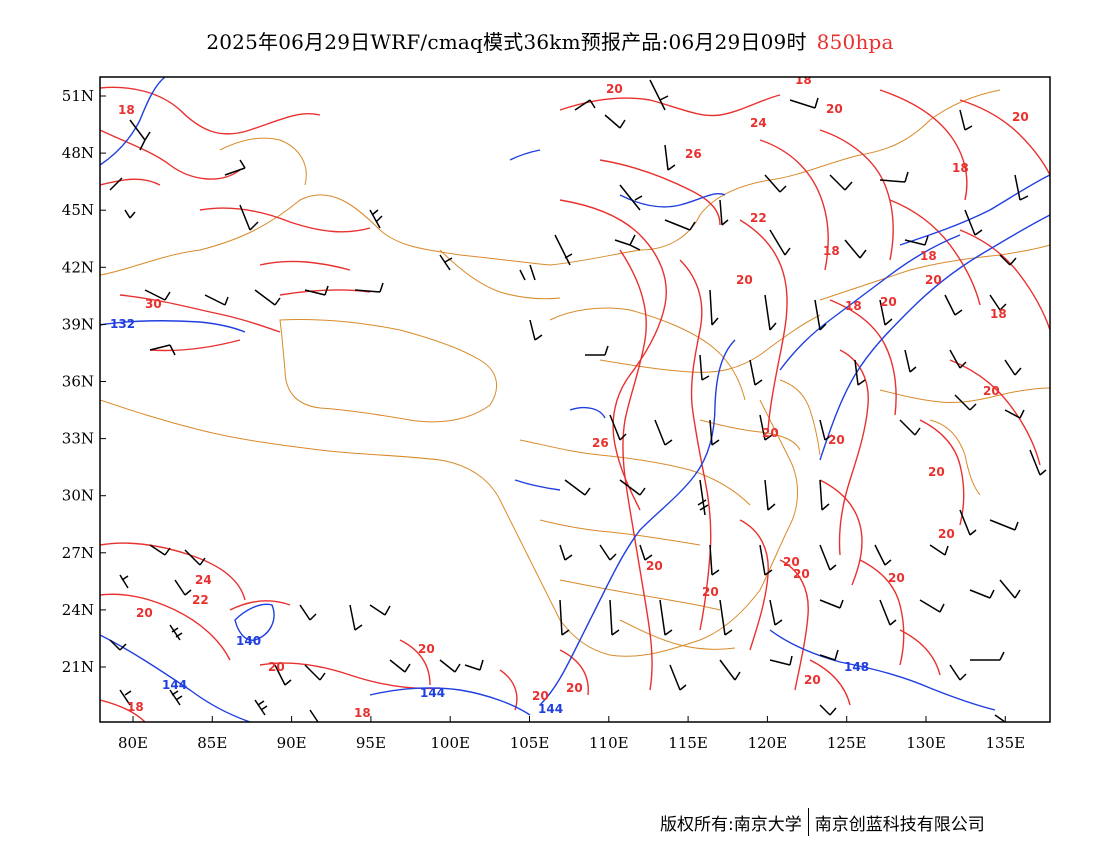  What do you see at coordinates (78, 210) in the screenshot?
I see `lat-tick-label: 45N` at bounding box center [78, 210].